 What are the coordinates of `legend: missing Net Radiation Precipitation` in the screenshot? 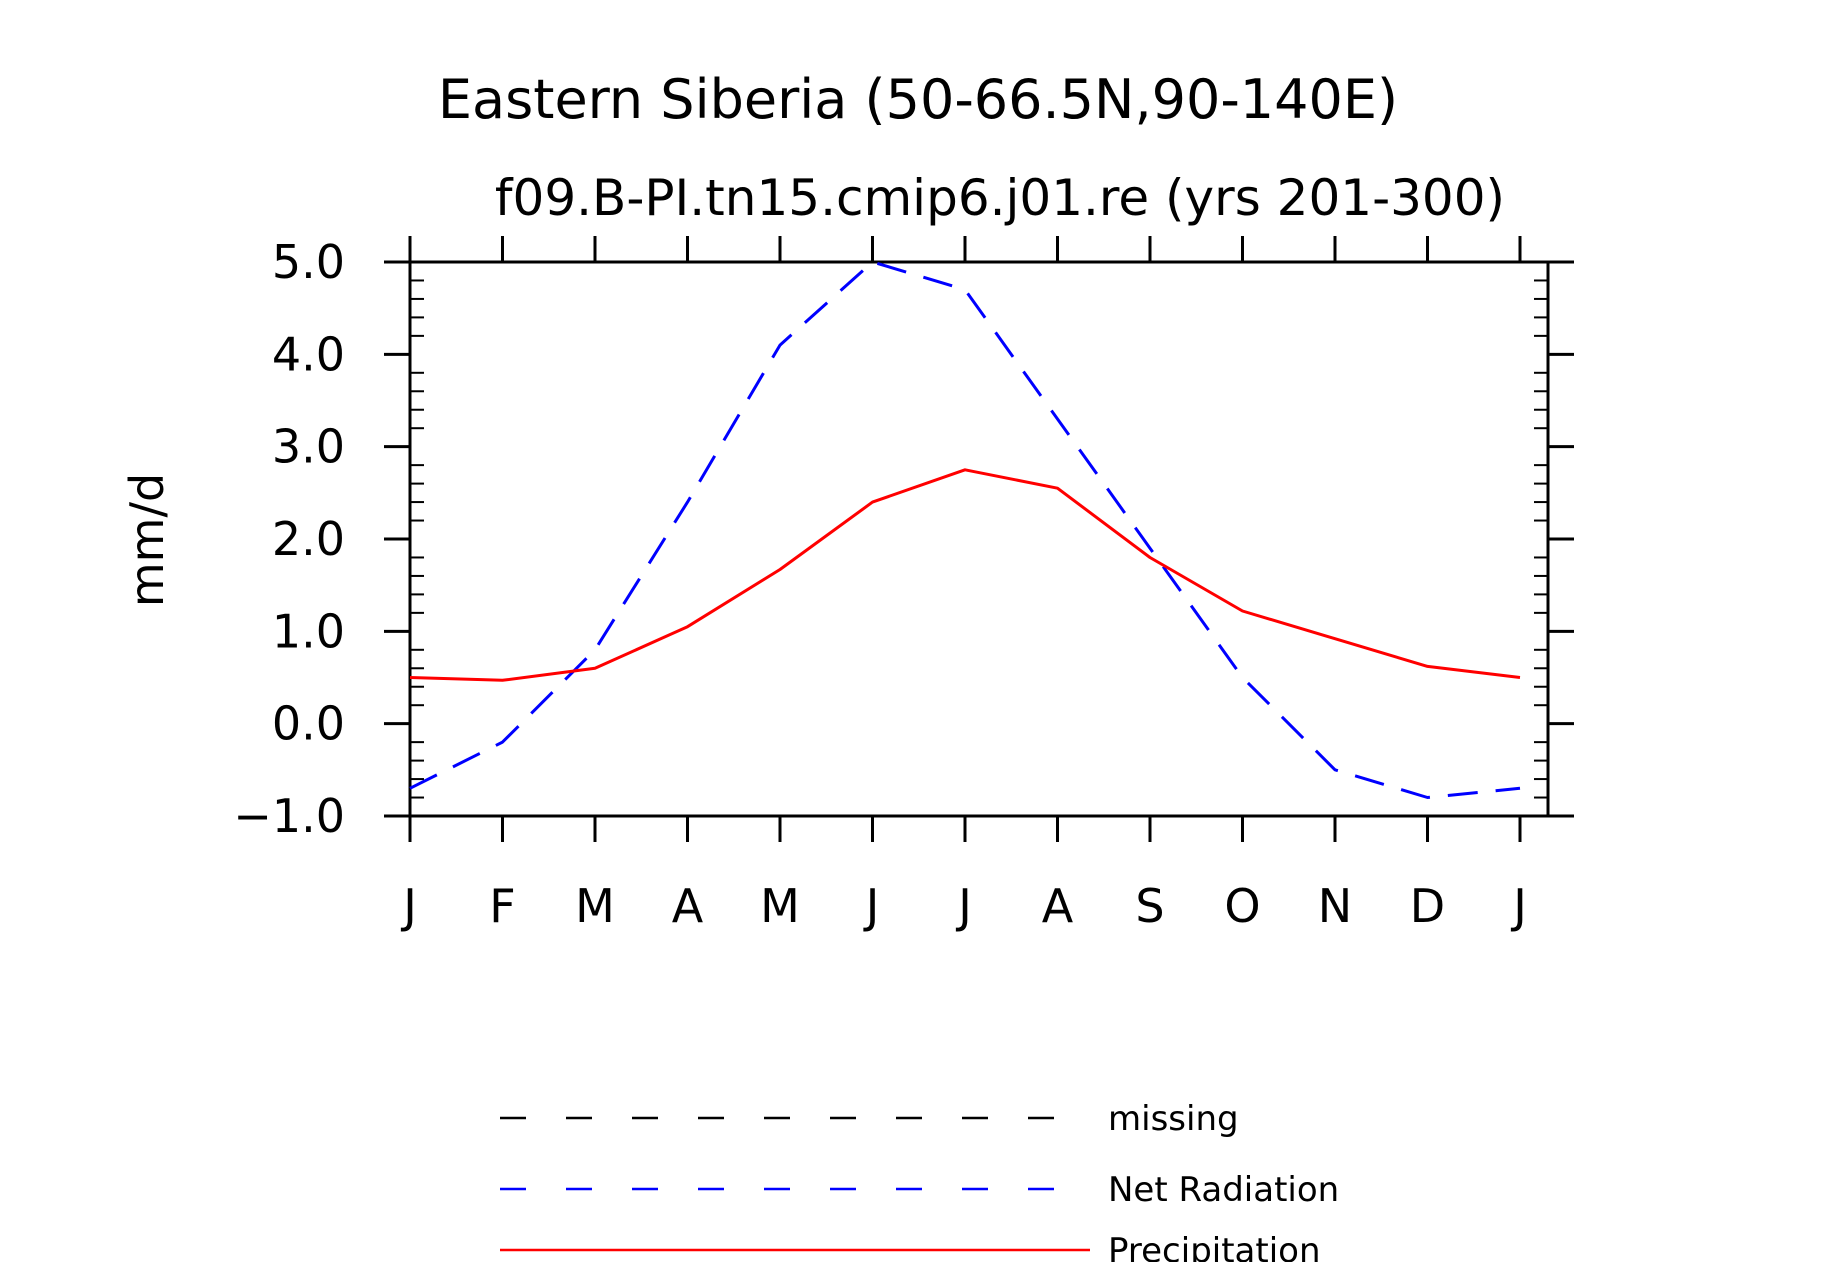 It's located at (919, 1180).